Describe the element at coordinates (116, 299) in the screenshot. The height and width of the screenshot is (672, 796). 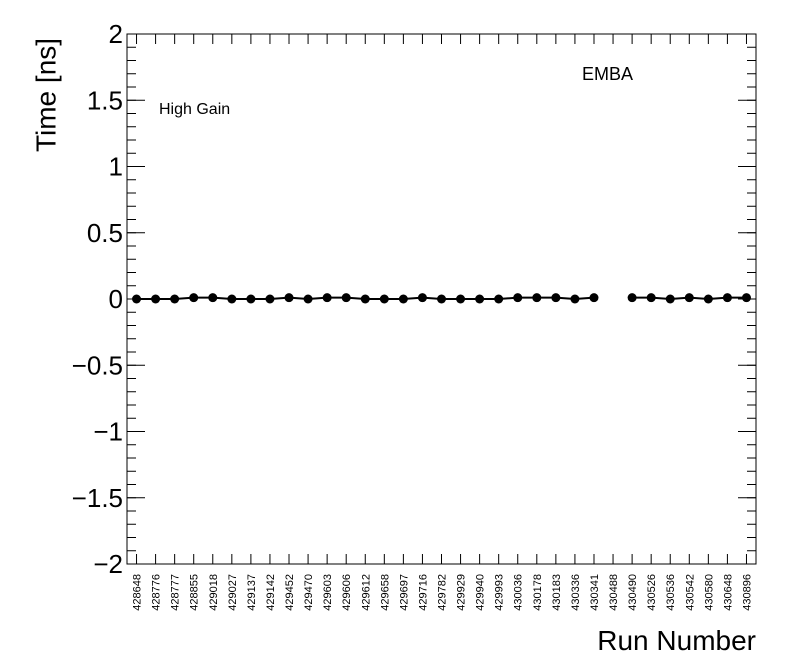
I see `y-tick-label: 0` at that location.